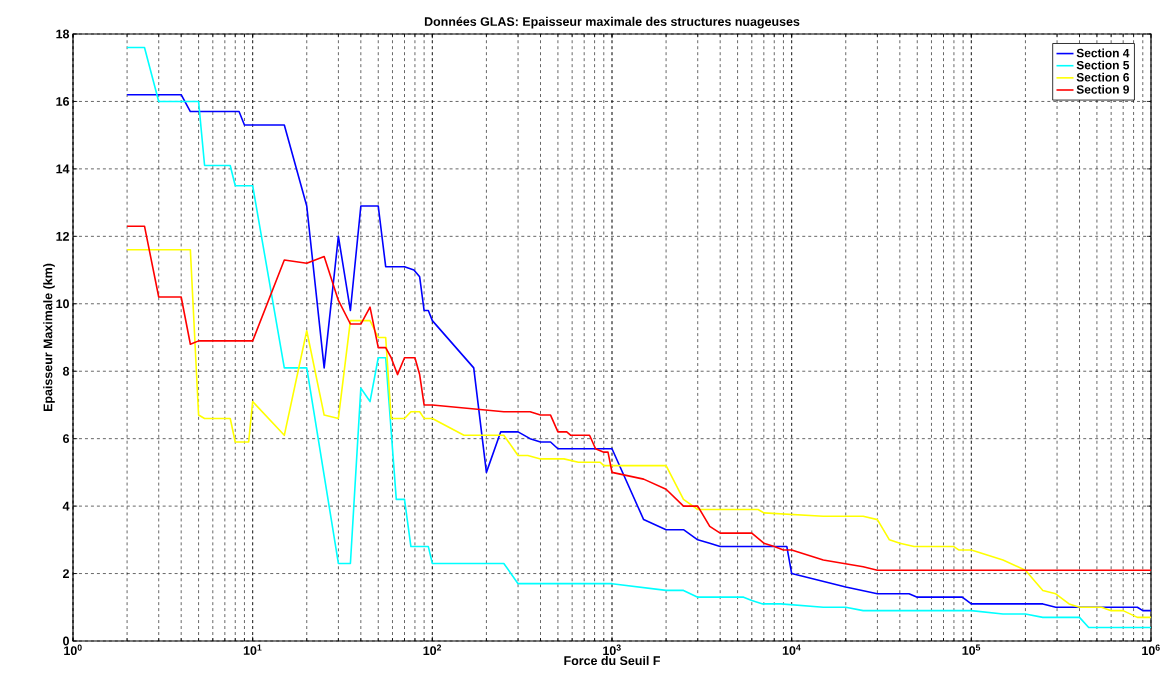 Image resolution: width=1173 pixels, height=697 pixels. Describe the element at coordinates (1151, 650) in the screenshot. I see `x-tick-label: 10$^{6}$` at that location.